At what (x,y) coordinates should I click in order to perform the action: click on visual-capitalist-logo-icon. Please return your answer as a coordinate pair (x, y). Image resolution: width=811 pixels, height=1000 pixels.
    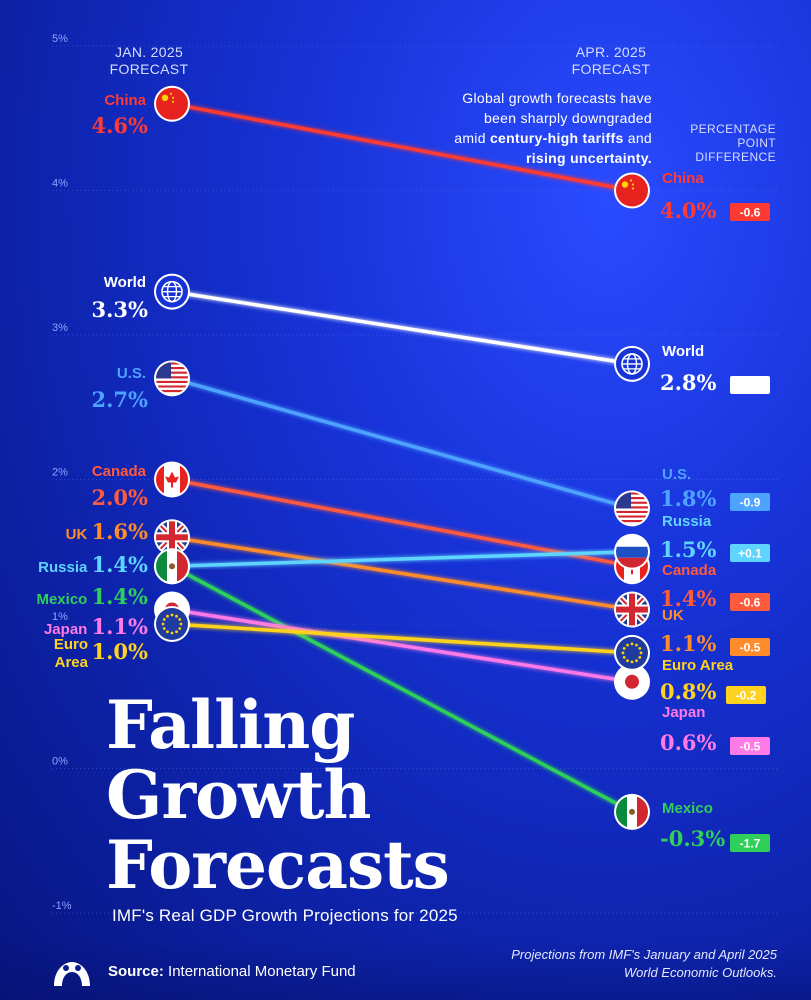
    Looking at the image, I should click on (72, 974).